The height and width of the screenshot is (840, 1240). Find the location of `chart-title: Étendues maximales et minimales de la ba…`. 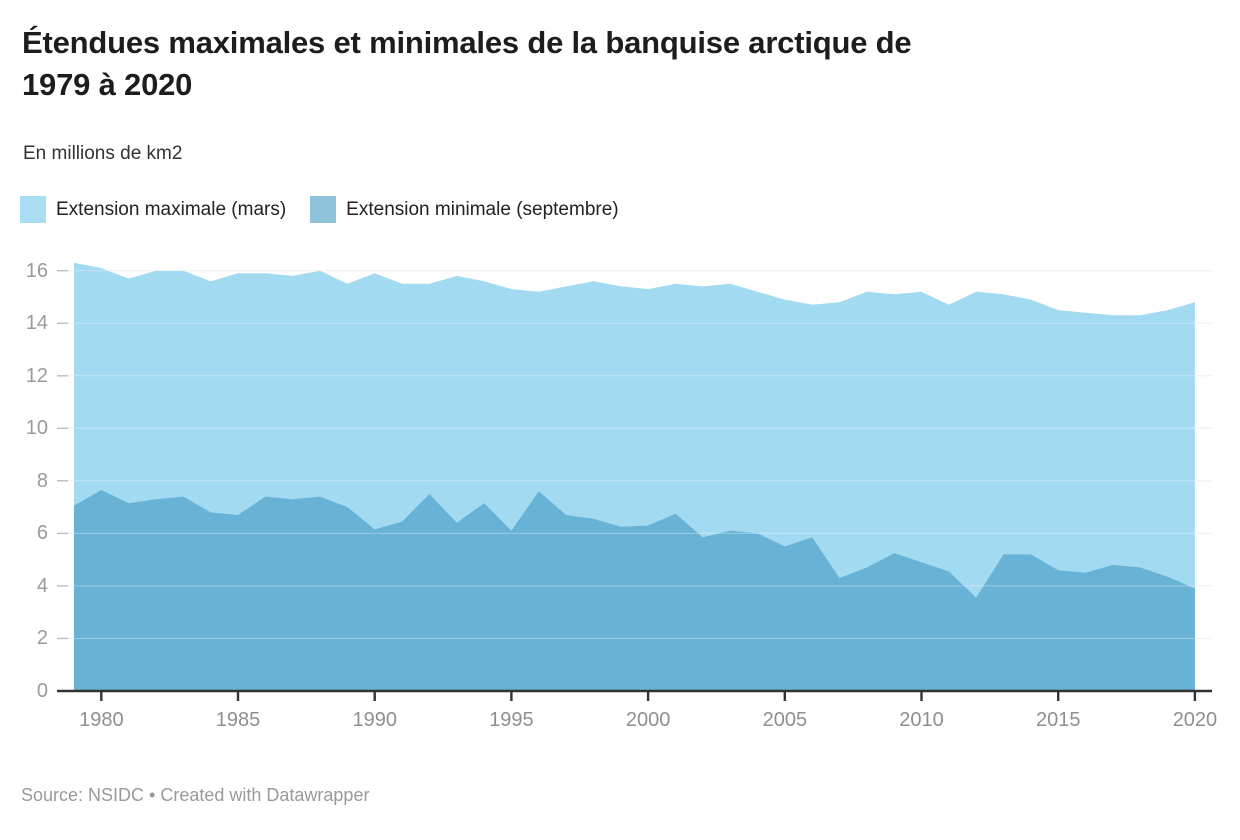

chart-title: Étendues maximales et minimales de la ba… is located at coordinates (622, 63).